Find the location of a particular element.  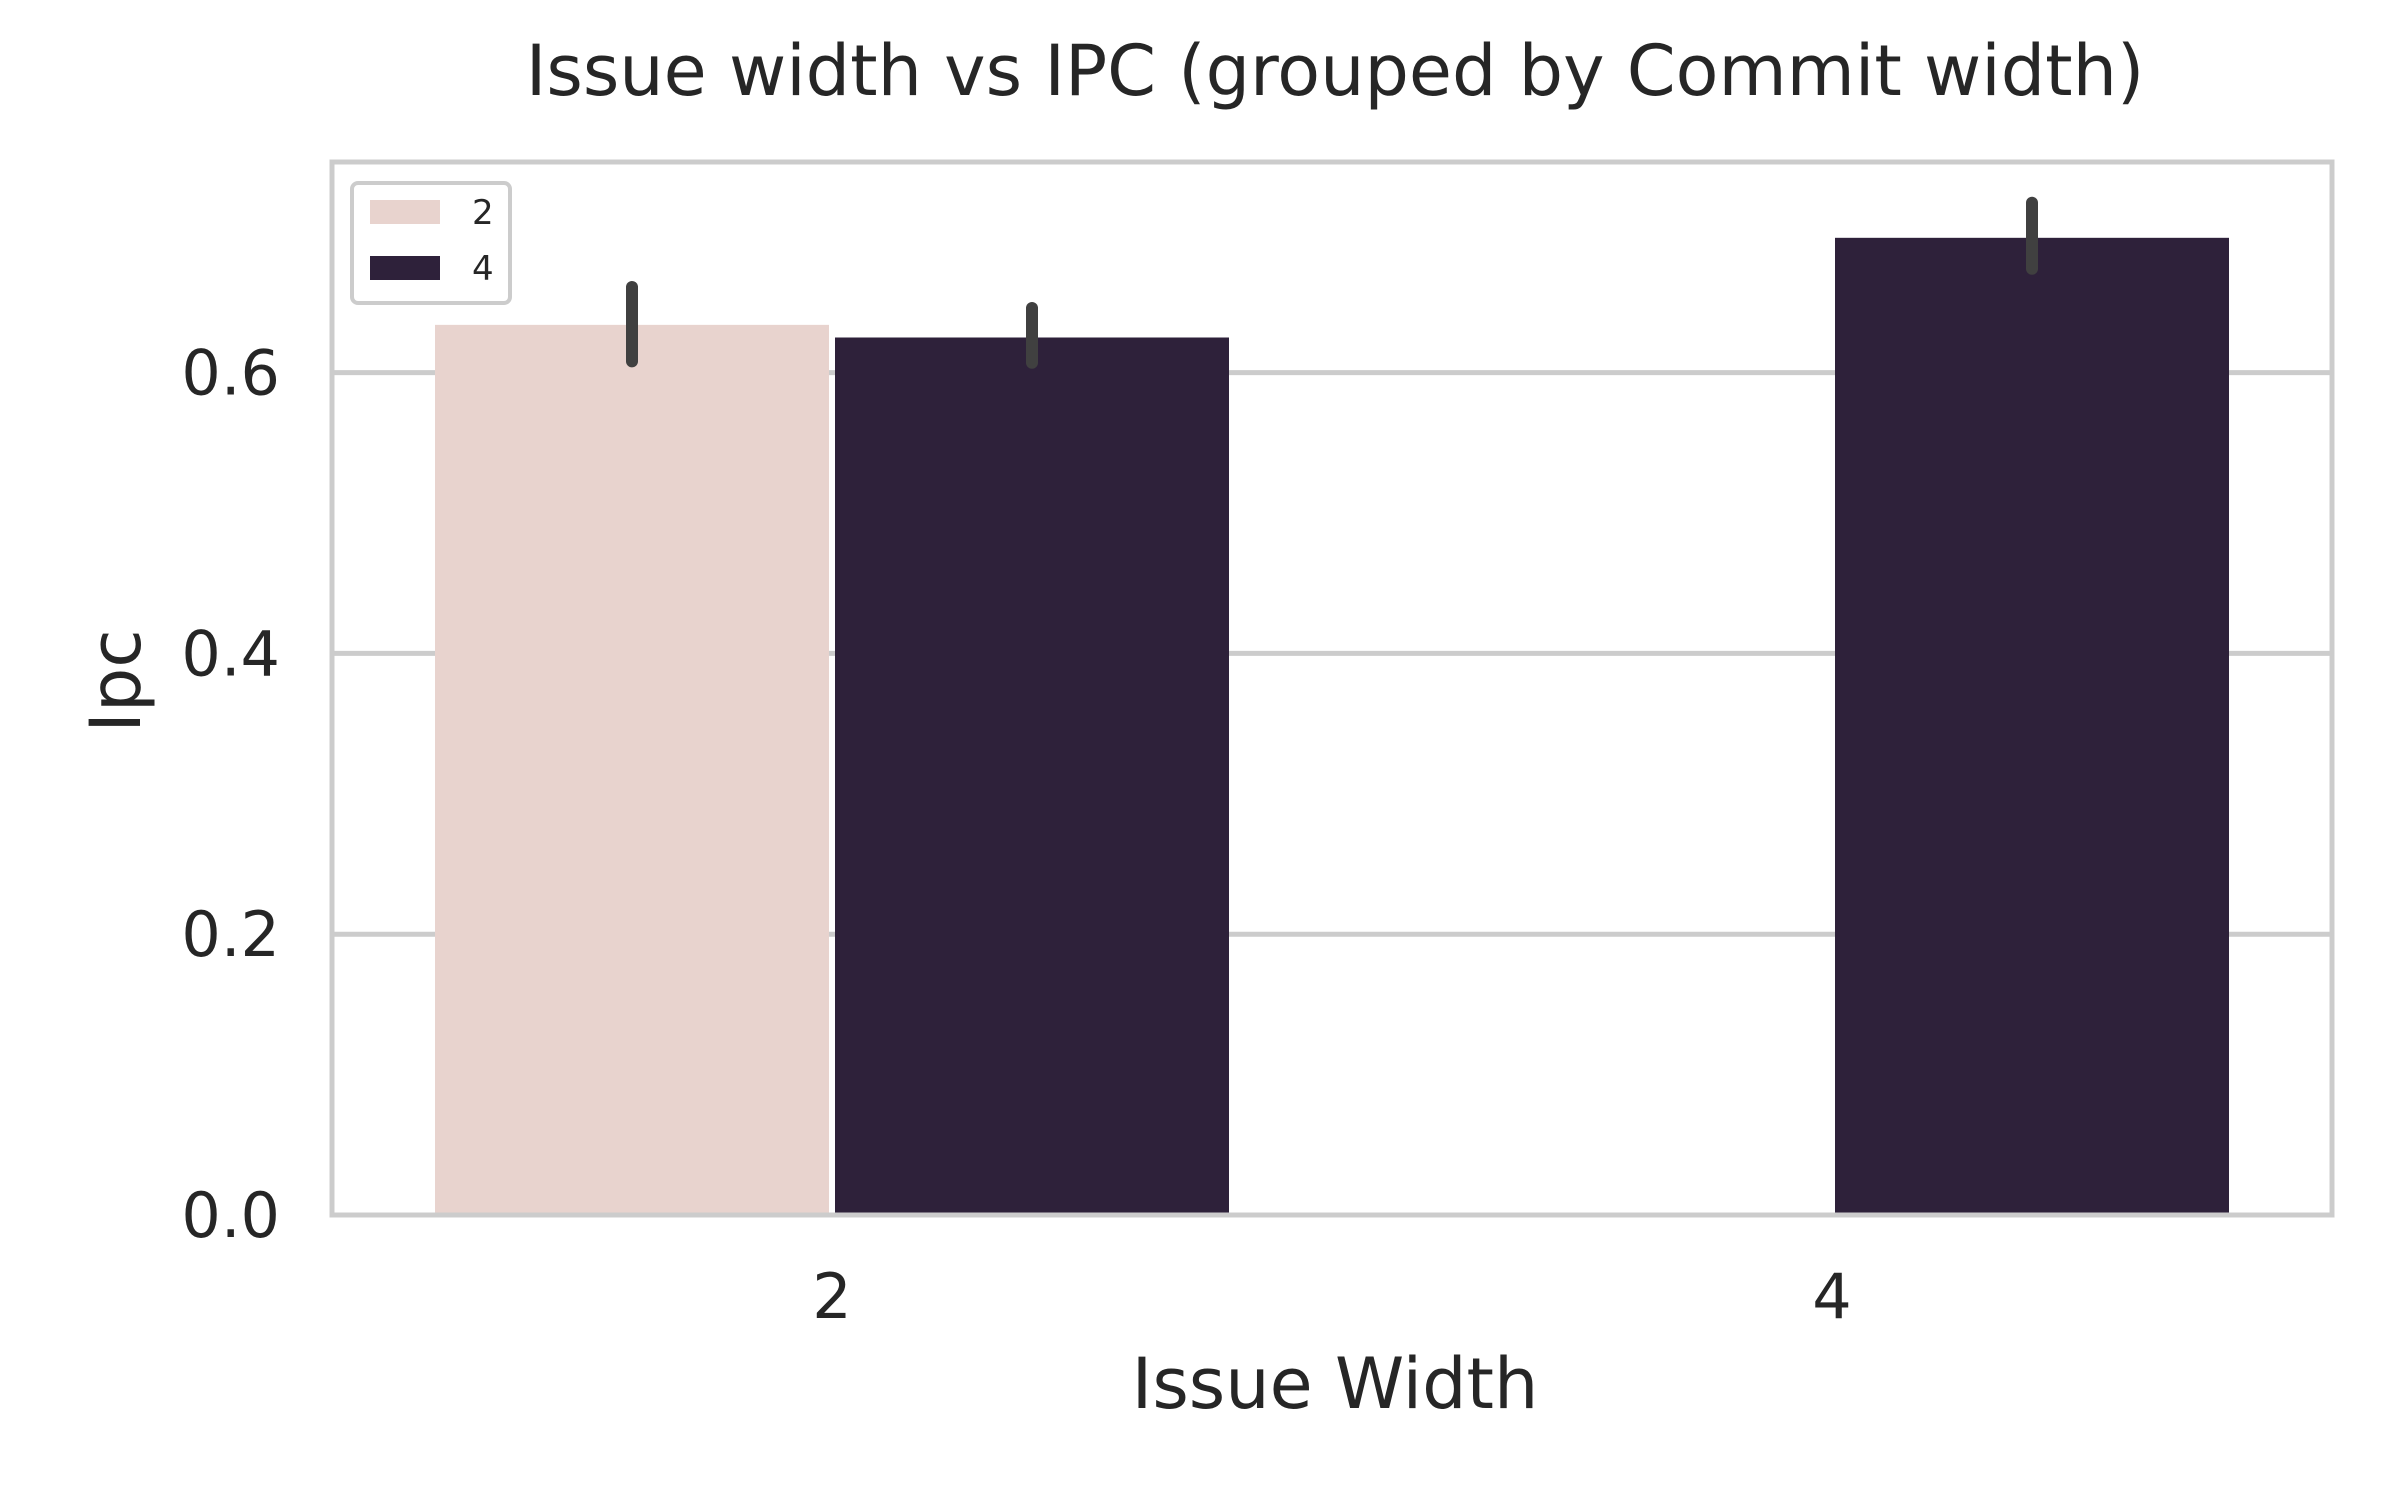

legend-label: 4 is located at coordinates (483, 269).